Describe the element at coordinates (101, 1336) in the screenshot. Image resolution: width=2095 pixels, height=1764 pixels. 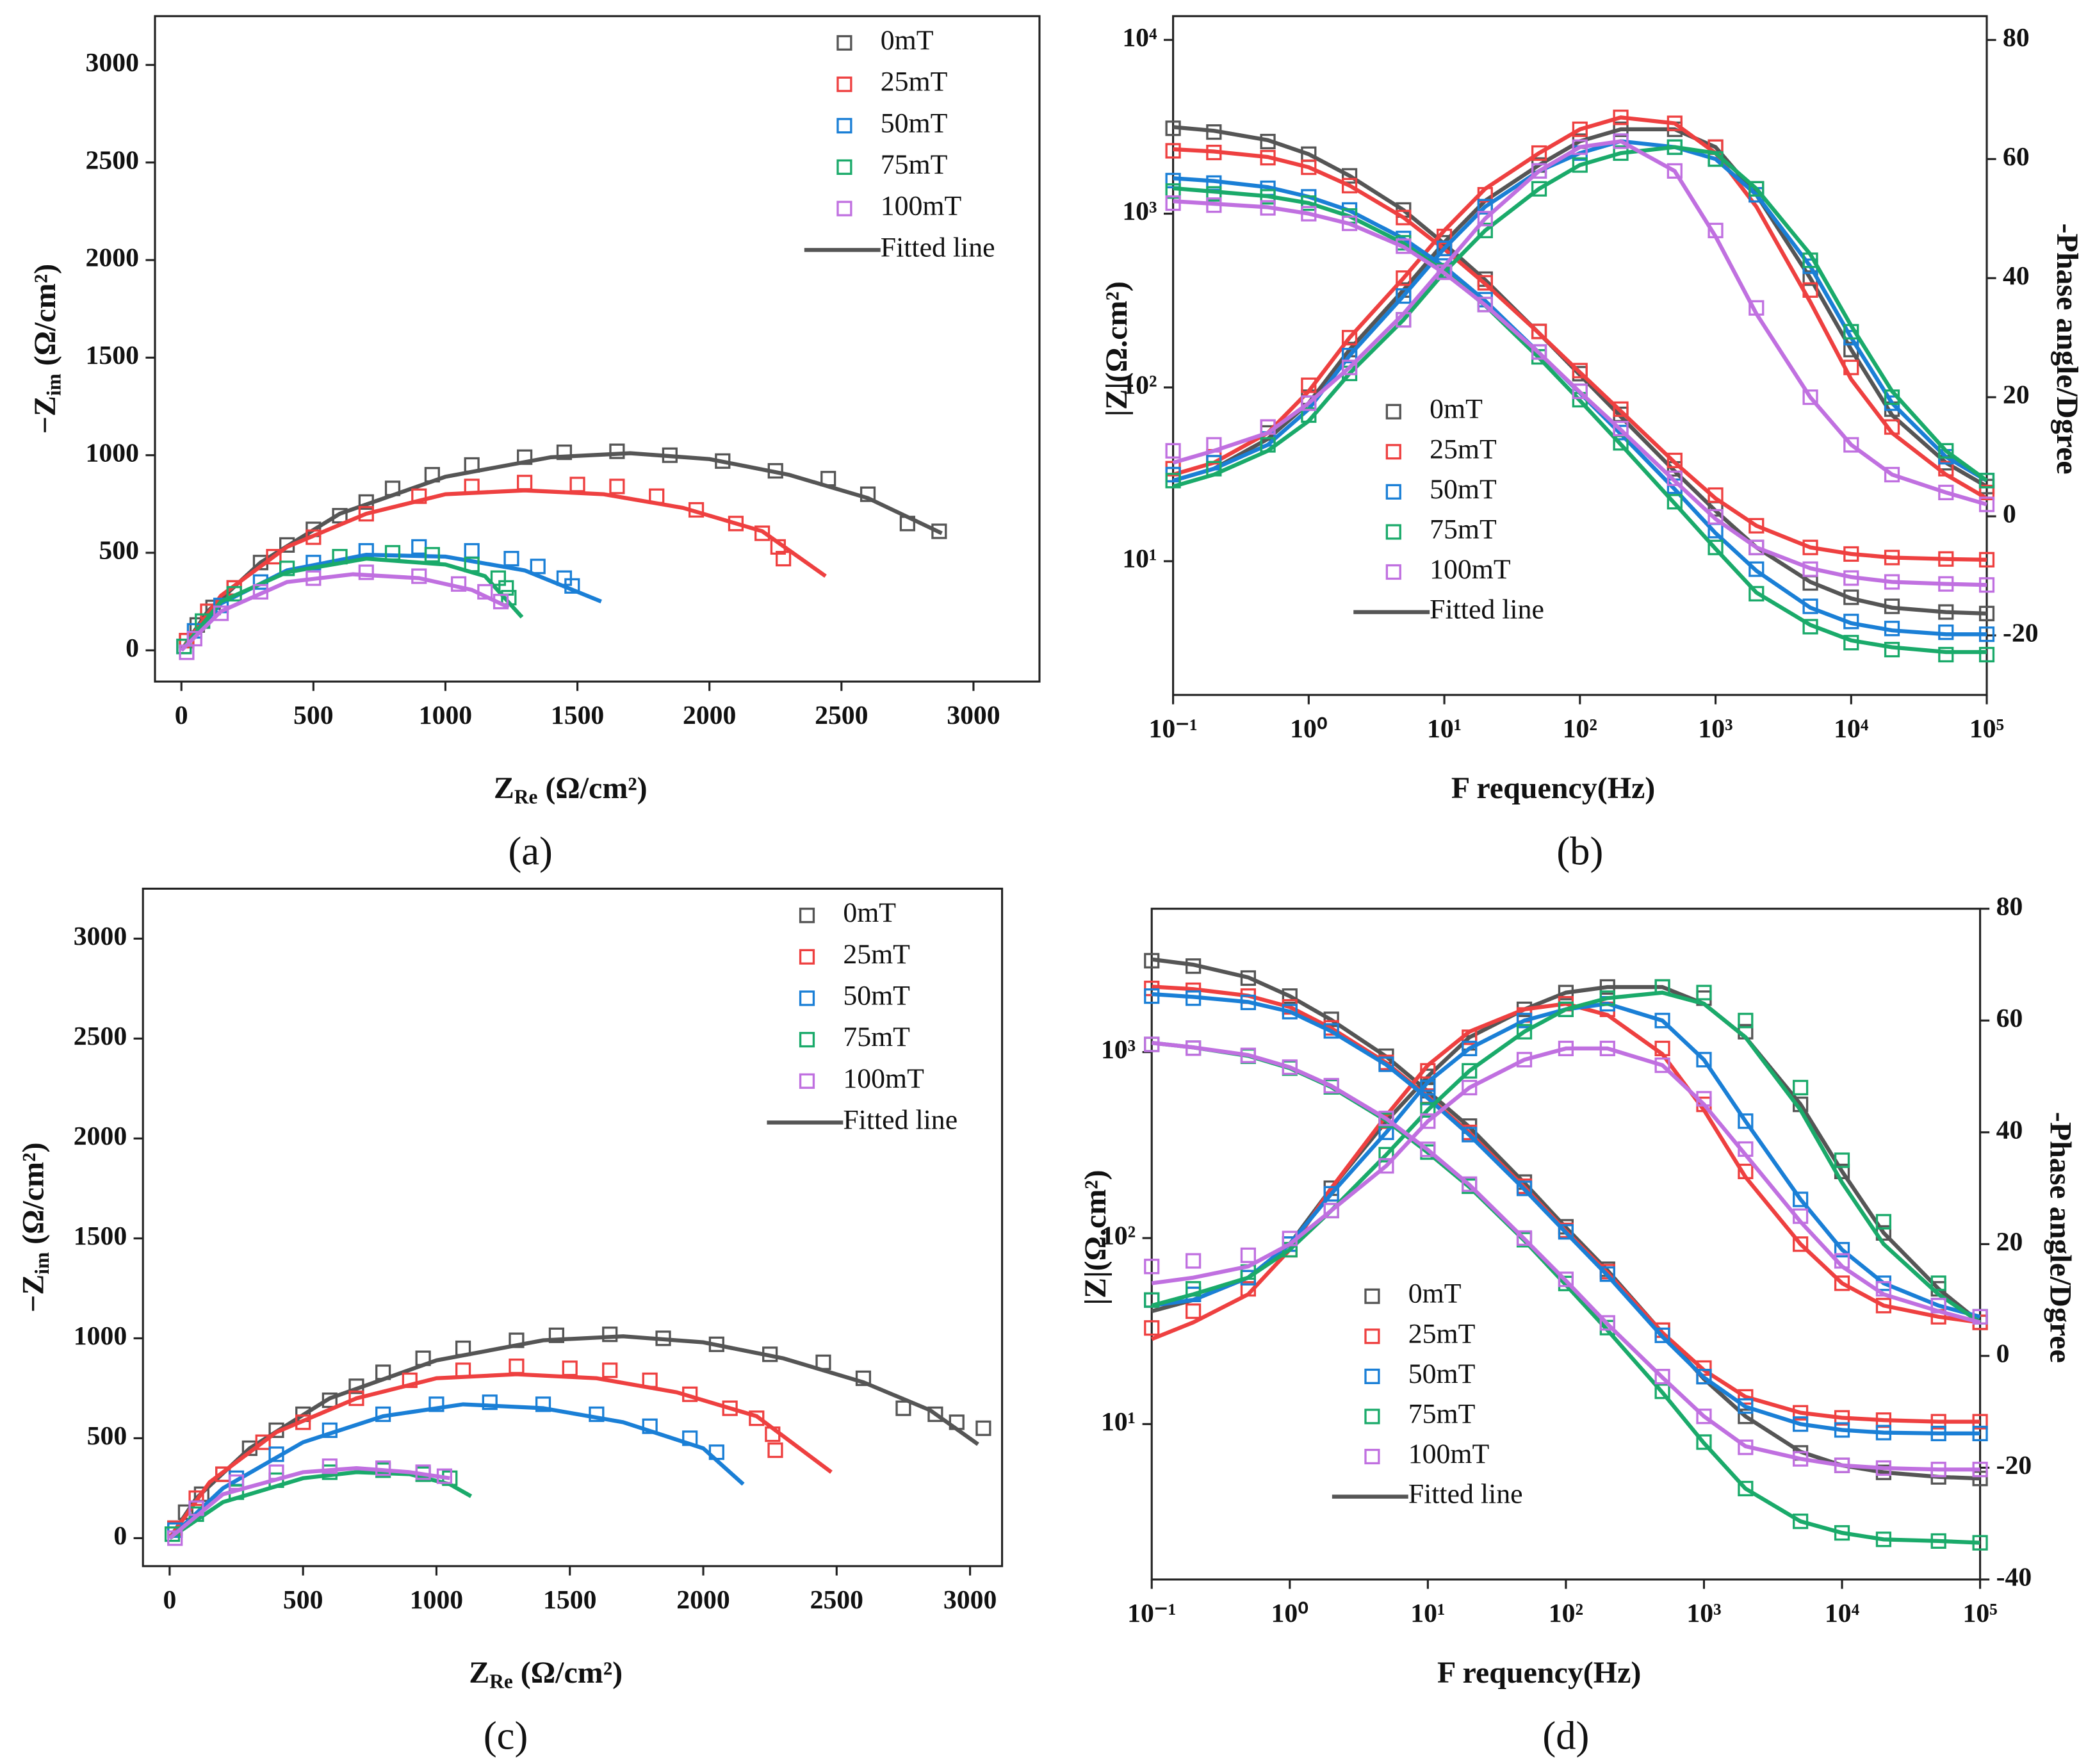
I see `y-tick-label: 1000` at that location.